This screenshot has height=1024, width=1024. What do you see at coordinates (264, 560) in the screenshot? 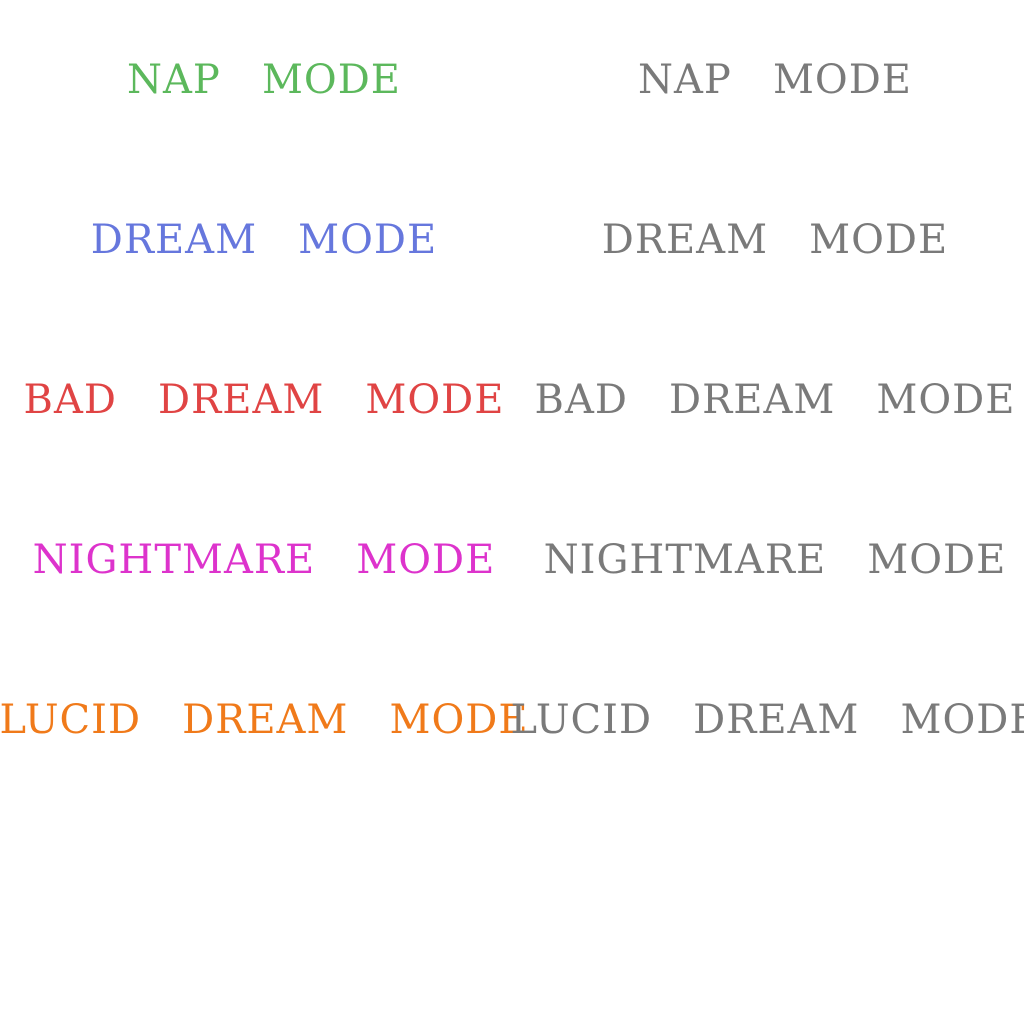
I see `nightmare-mode-label-colored: NIGHTMARE MODE` at bounding box center [264, 560].